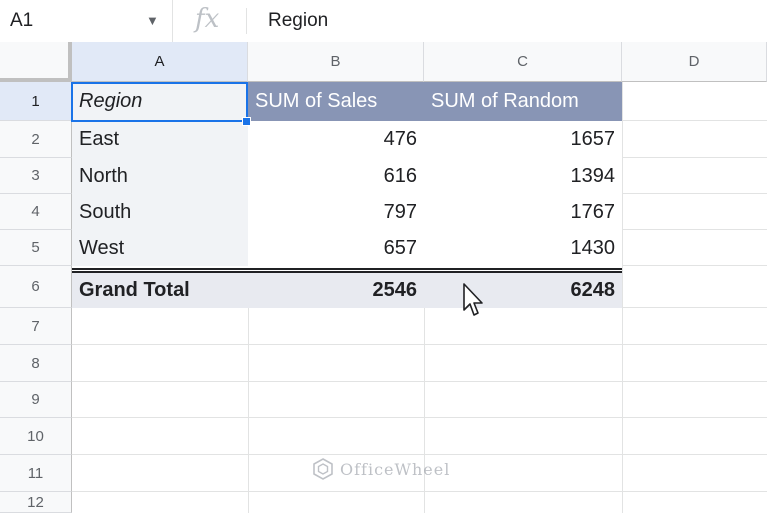 The image size is (767, 513). What do you see at coordinates (152, 20) in the screenshot?
I see `name-box-dropdown-icon: ▼` at bounding box center [152, 20].